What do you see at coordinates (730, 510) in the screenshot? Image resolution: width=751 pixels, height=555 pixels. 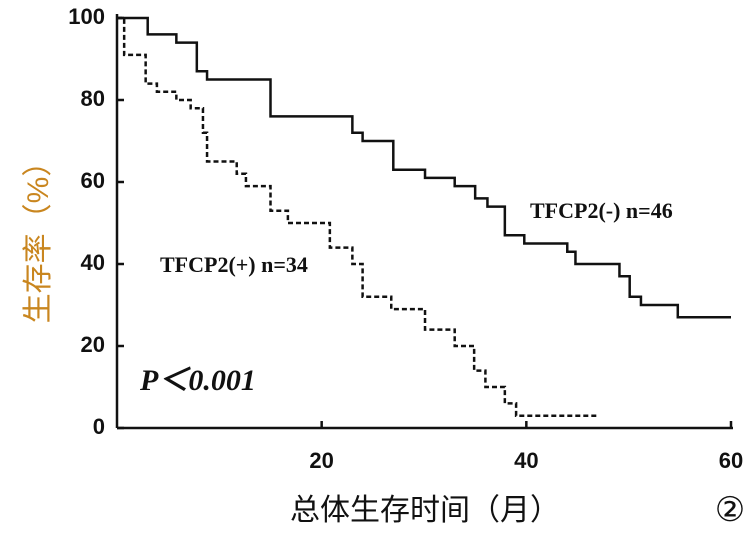 I see `panel-label: ②` at bounding box center [730, 510].